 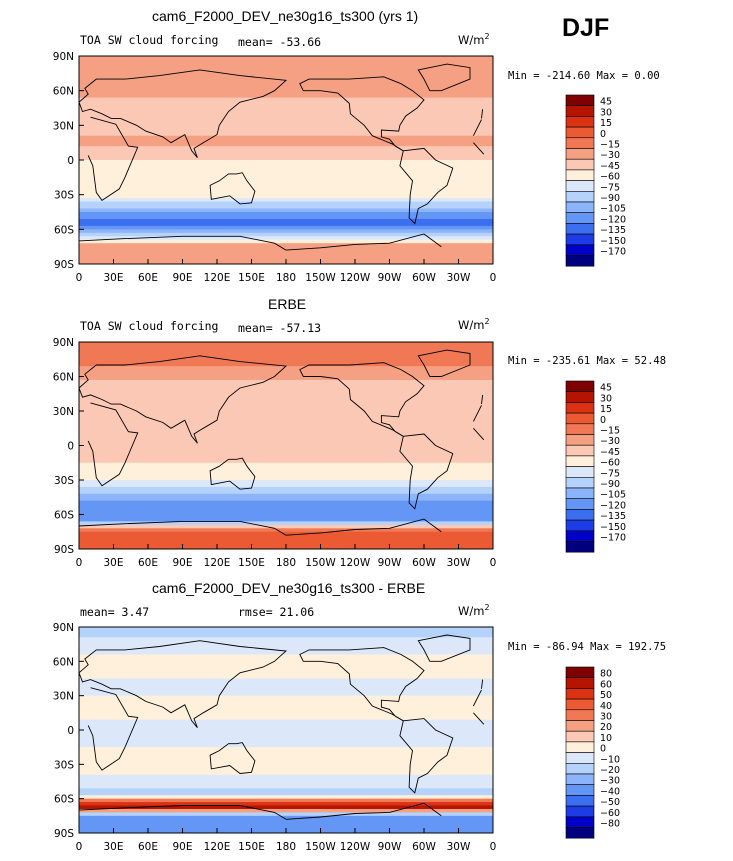 What do you see at coordinates (63, 343) in the screenshot?
I see `ytick-label-2-0: 90N` at bounding box center [63, 343].